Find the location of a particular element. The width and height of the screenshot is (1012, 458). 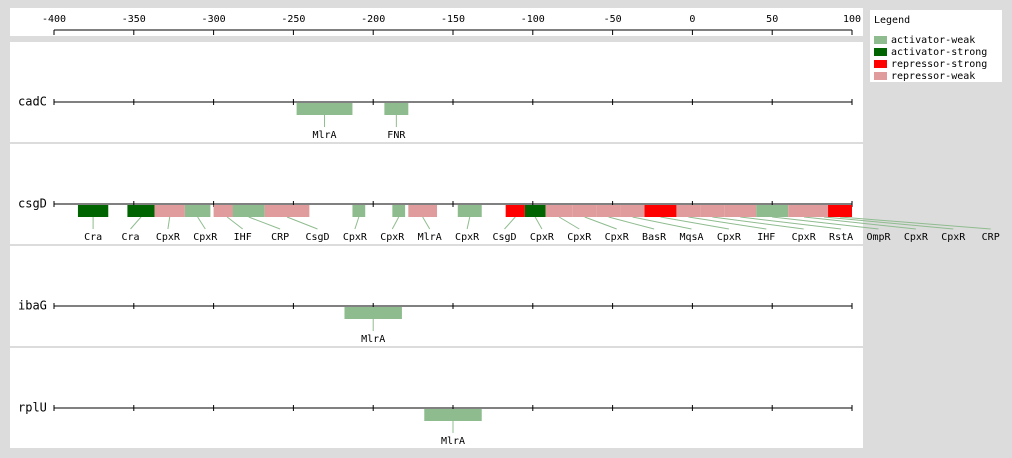

x-tick-label: -300 is located at coordinates (214, 19).